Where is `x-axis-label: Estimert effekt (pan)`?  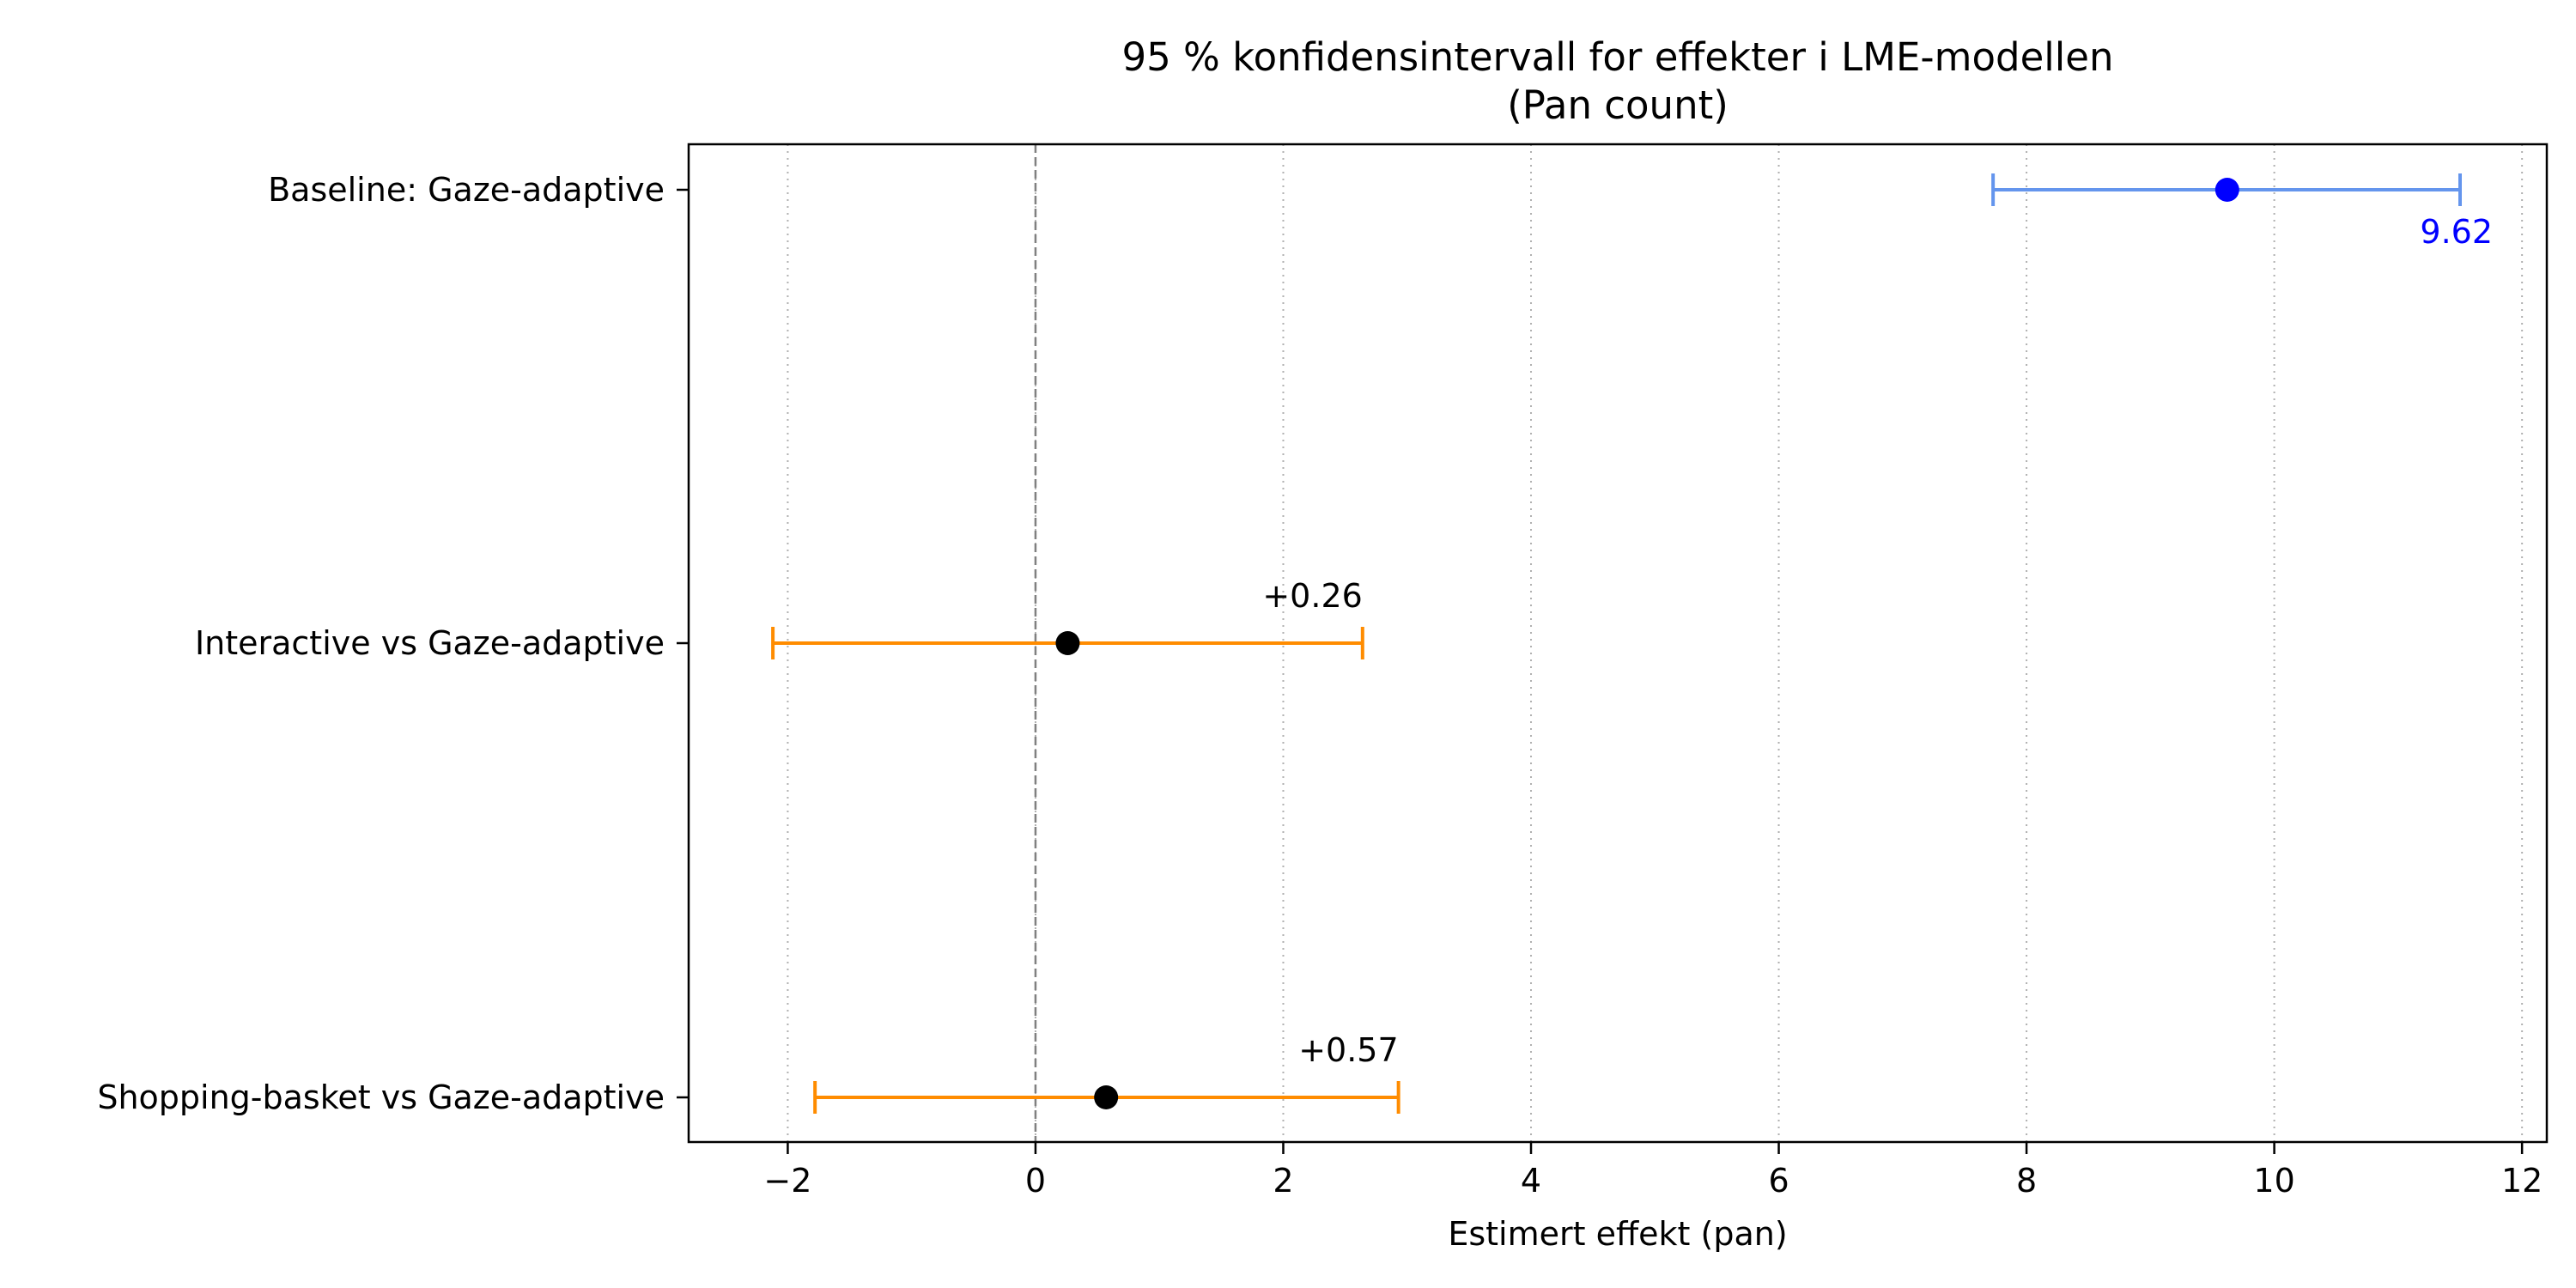 x-axis-label: Estimert effekt (pan) is located at coordinates (1617, 1234).